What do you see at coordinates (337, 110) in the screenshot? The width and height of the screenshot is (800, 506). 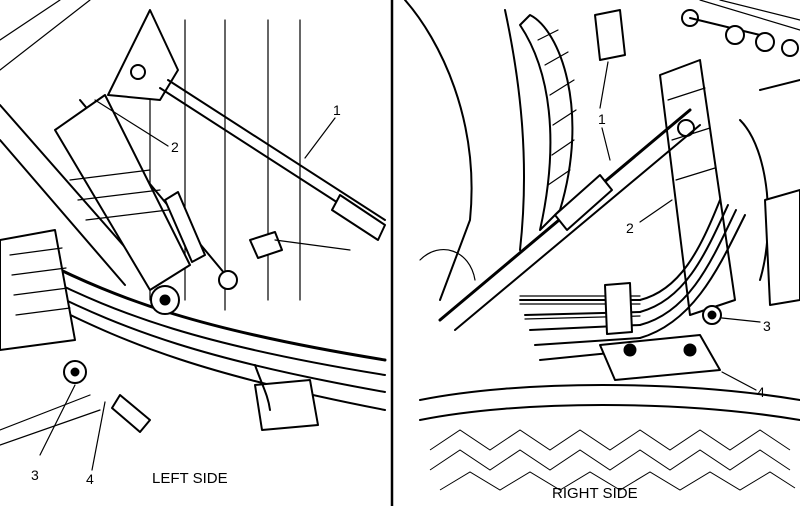 I see `left-callout-1: 1` at bounding box center [337, 110].